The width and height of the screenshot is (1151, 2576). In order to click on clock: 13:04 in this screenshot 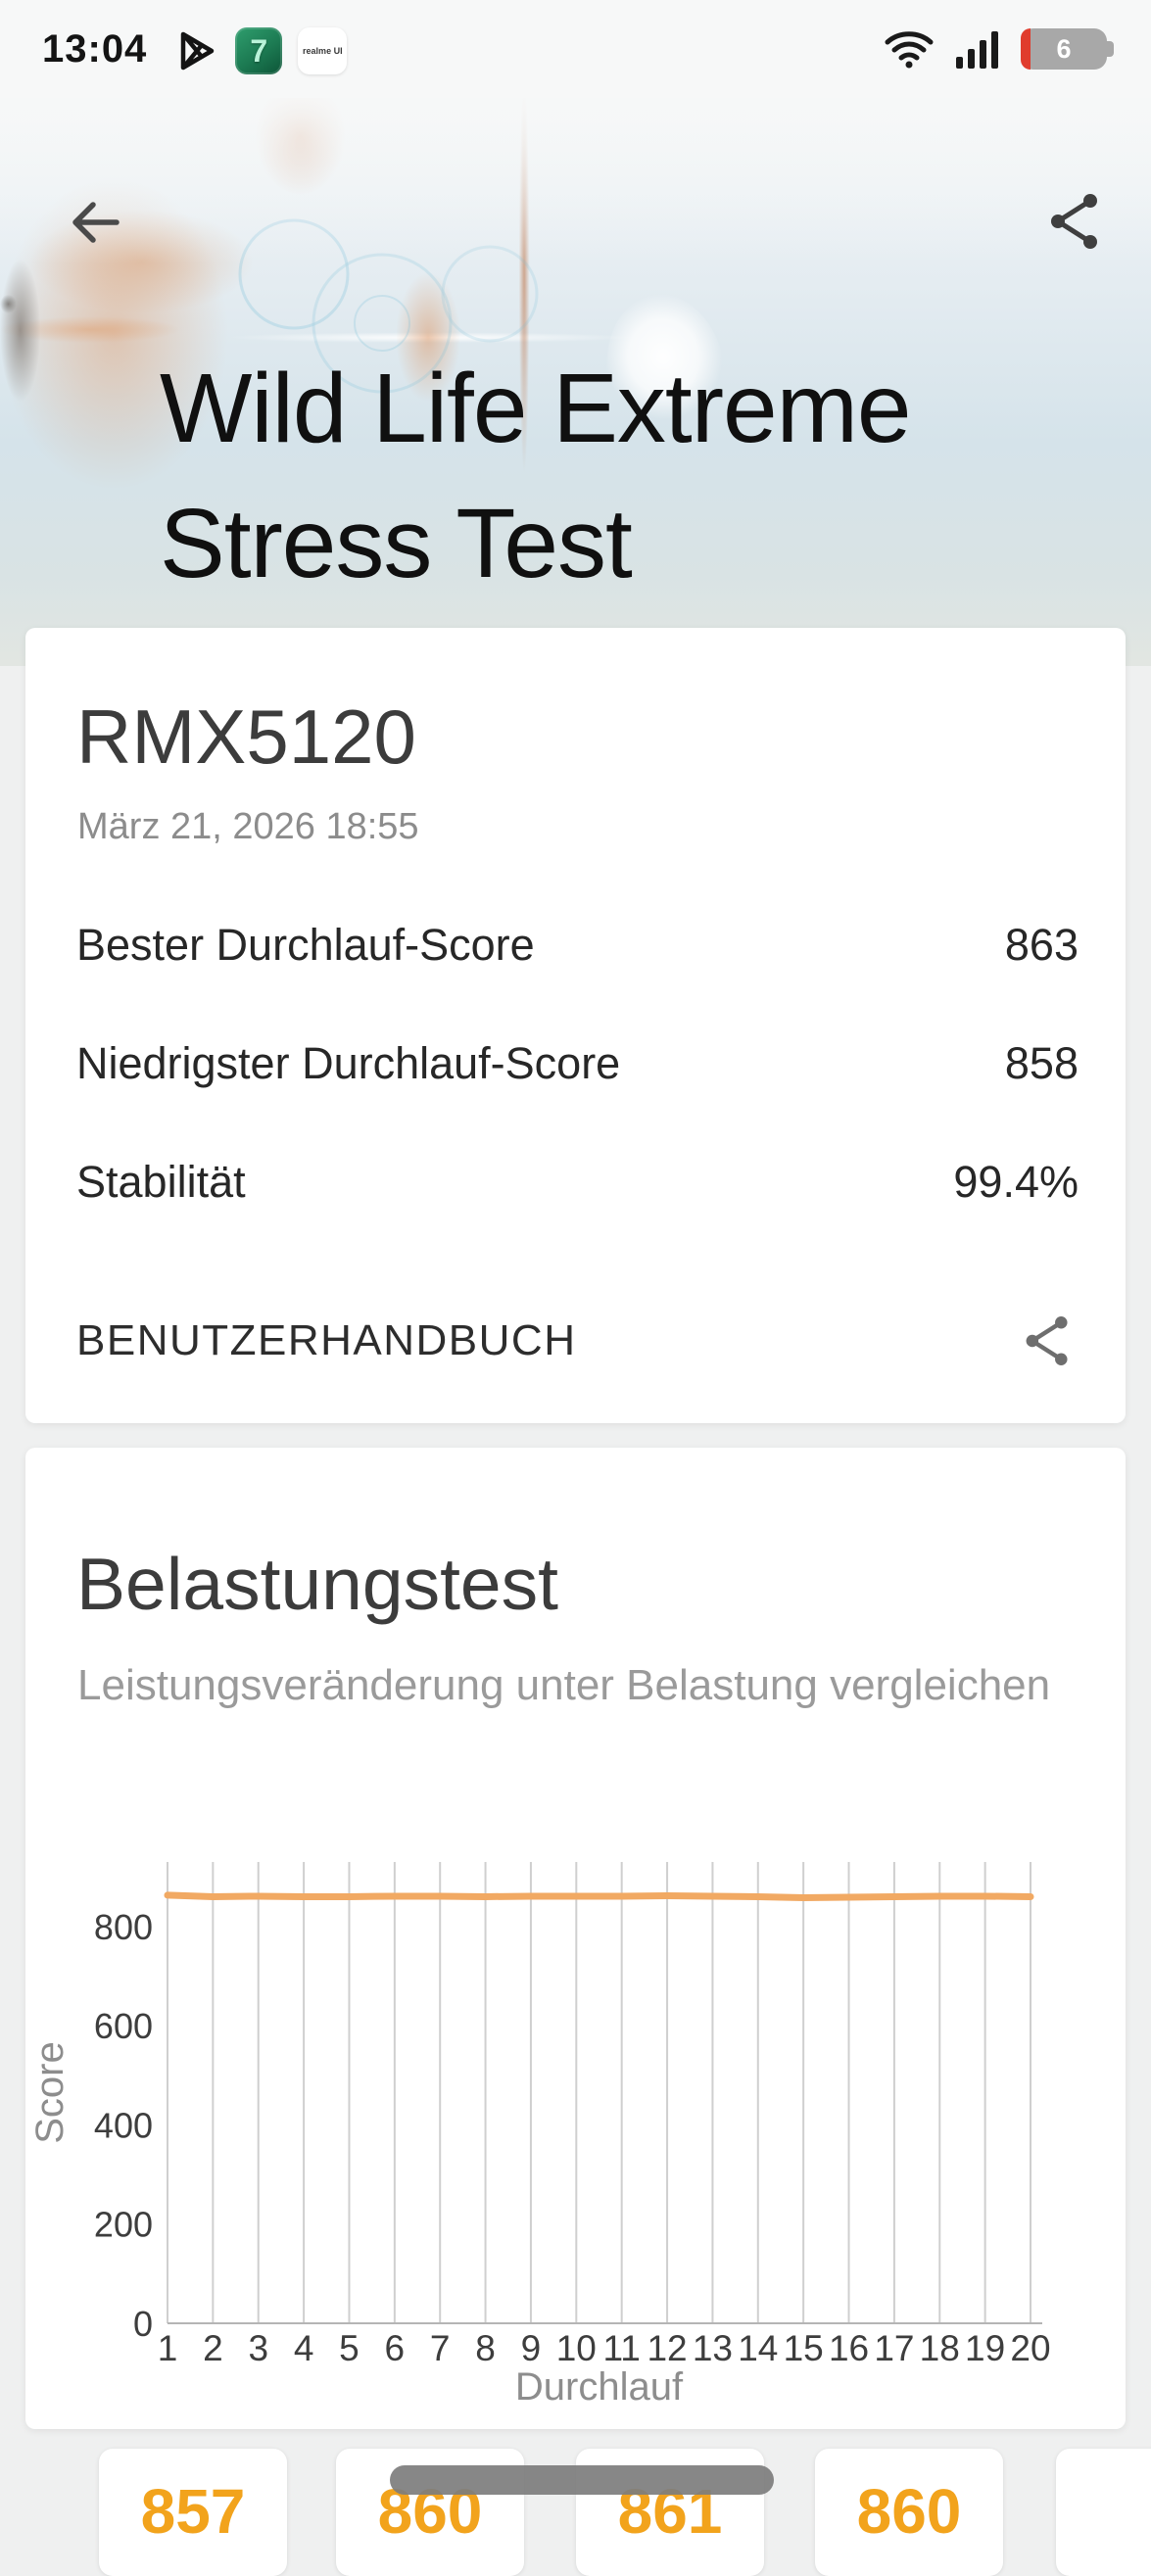, I will do `click(95, 48)`.